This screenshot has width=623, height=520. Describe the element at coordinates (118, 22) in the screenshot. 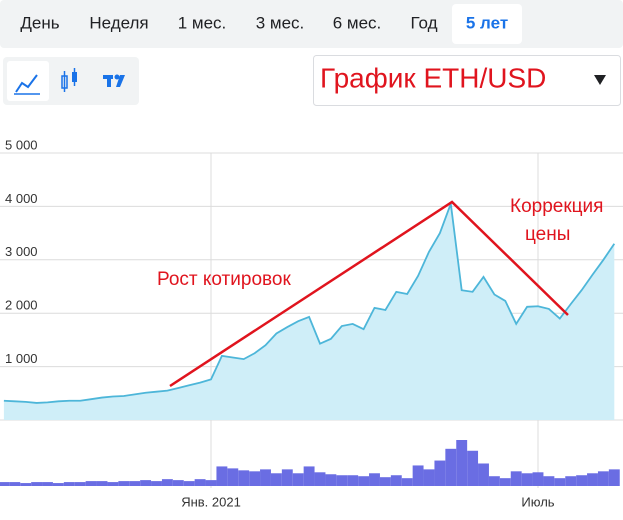

I see `tab: Неделя` at that location.